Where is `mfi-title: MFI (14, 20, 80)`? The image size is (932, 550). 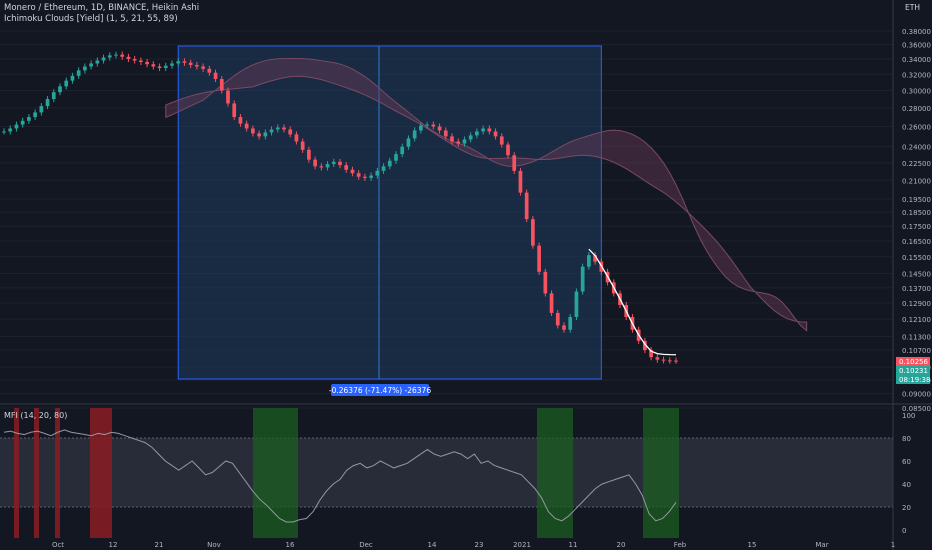
mfi-title: MFI (14, 20, 80) is located at coordinates (35, 415).